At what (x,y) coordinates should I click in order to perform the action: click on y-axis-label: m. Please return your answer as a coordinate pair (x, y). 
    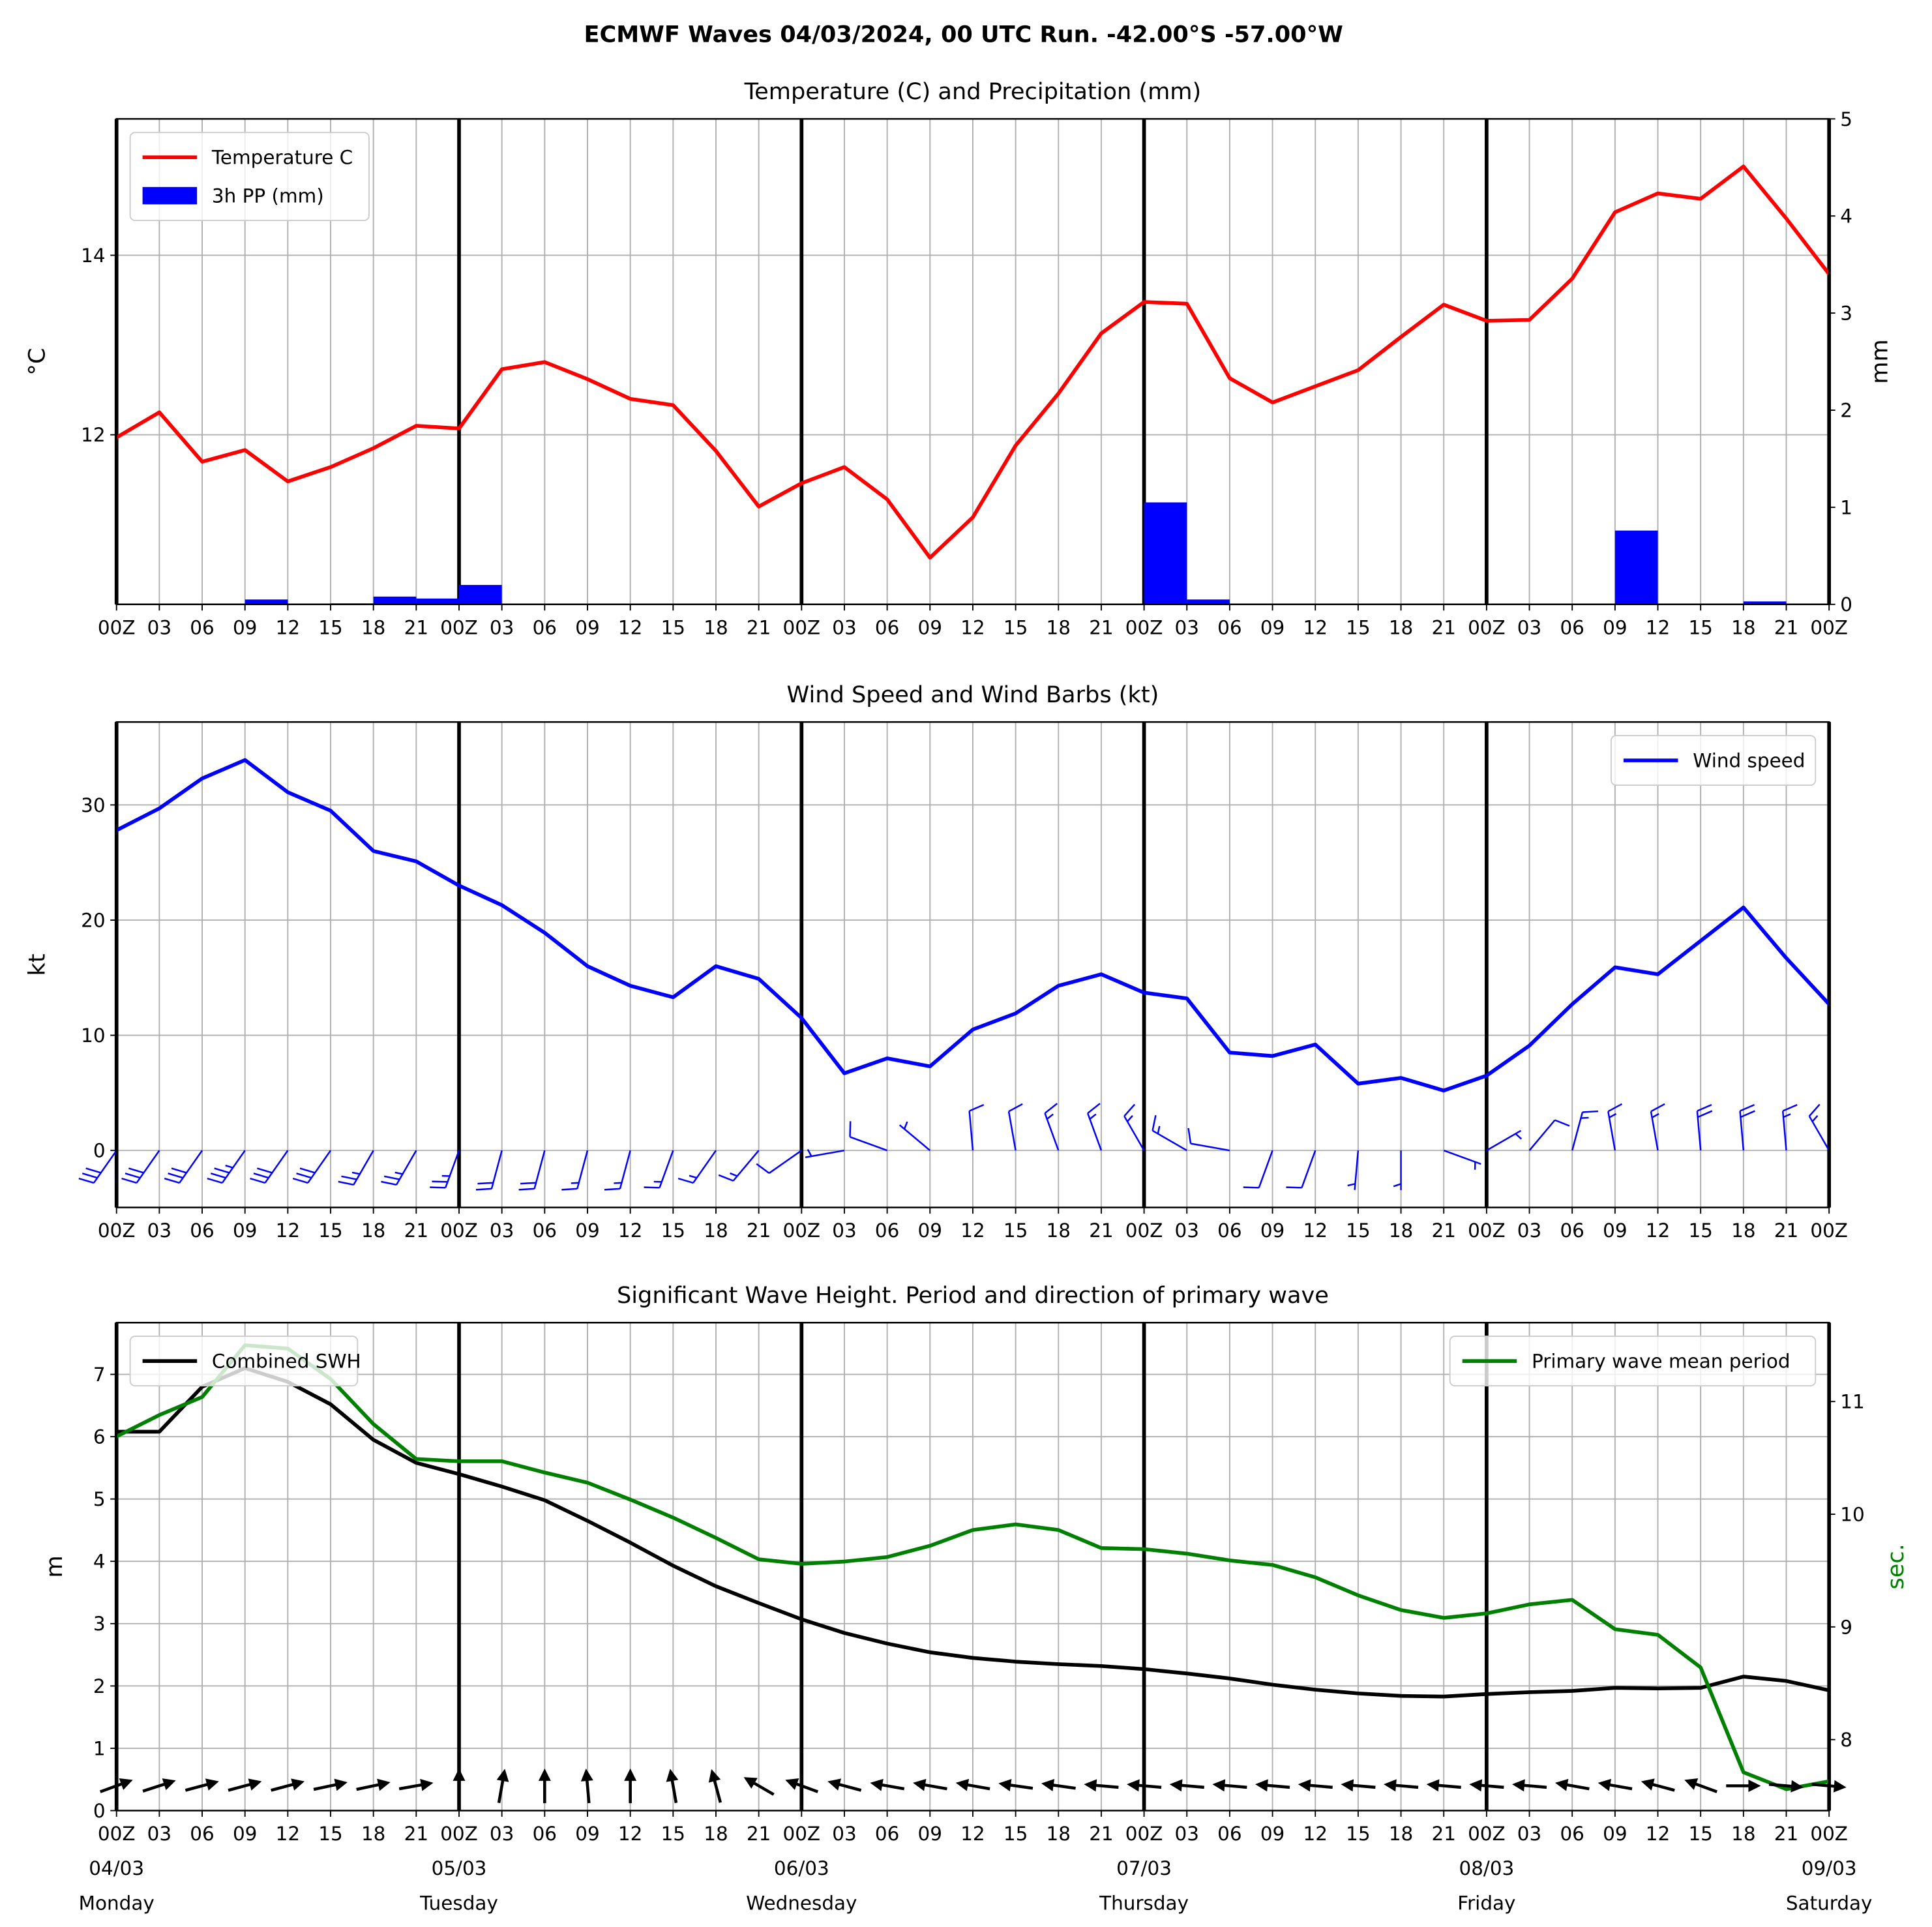
    Looking at the image, I should click on (54, 1566).